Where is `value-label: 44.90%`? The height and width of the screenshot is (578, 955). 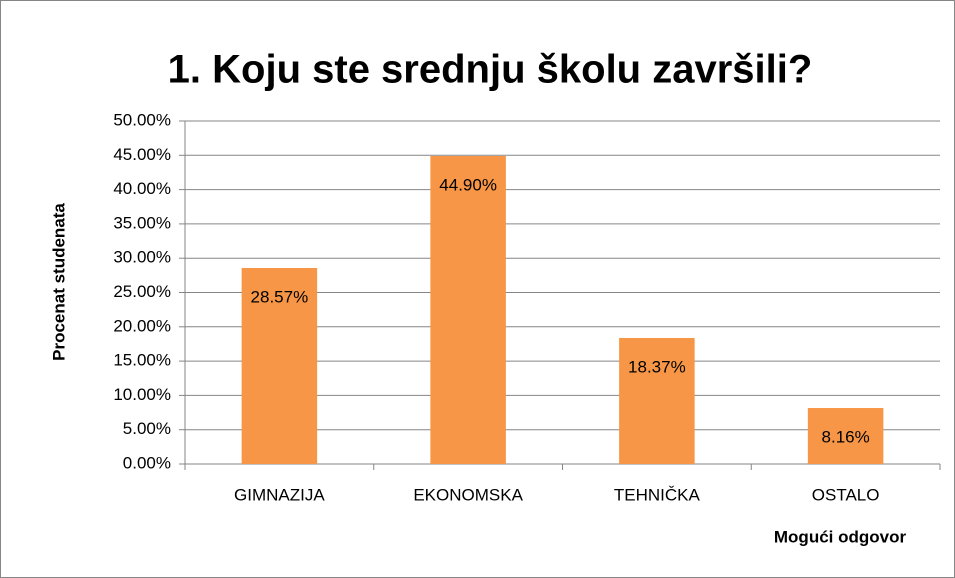
value-label: 44.90% is located at coordinates (468, 184).